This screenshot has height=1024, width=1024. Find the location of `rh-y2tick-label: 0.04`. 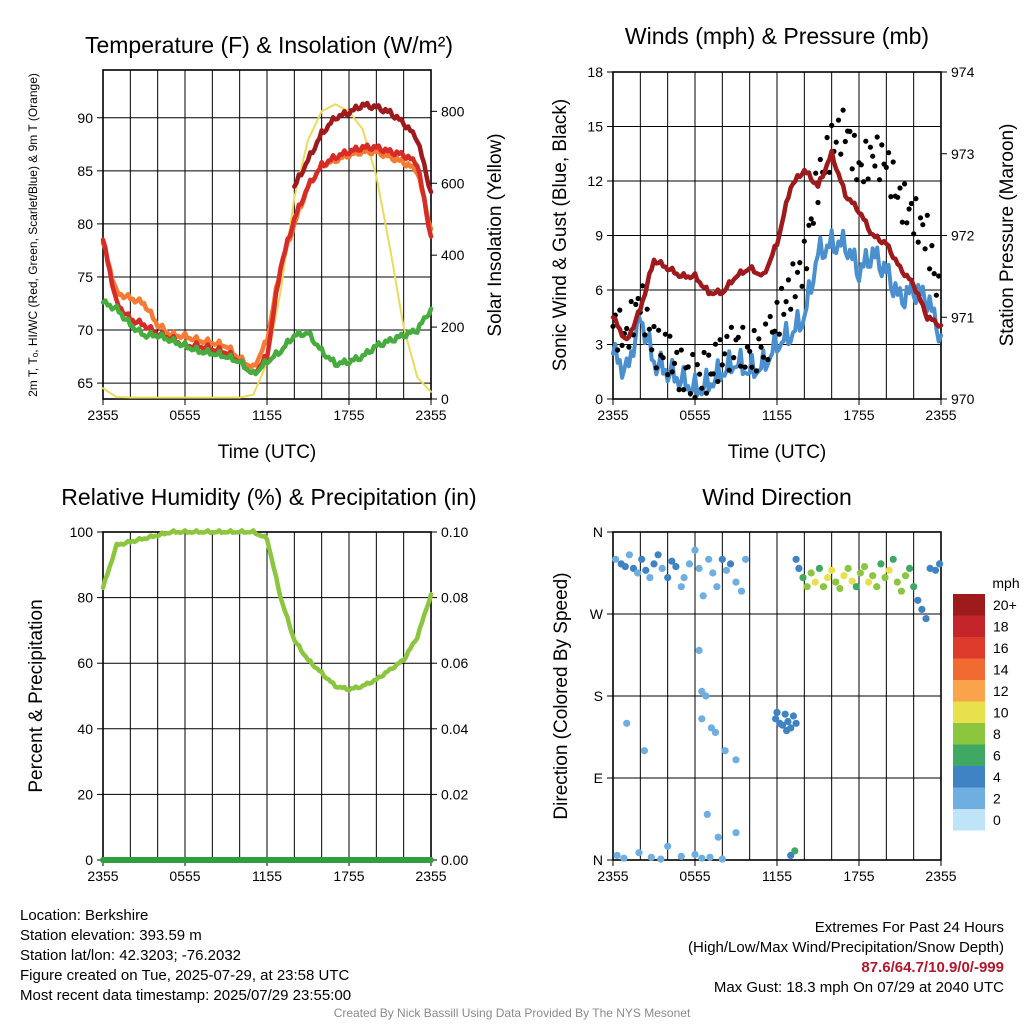

rh-y2tick-label: 0.04 is located at coordinates (454, 729).